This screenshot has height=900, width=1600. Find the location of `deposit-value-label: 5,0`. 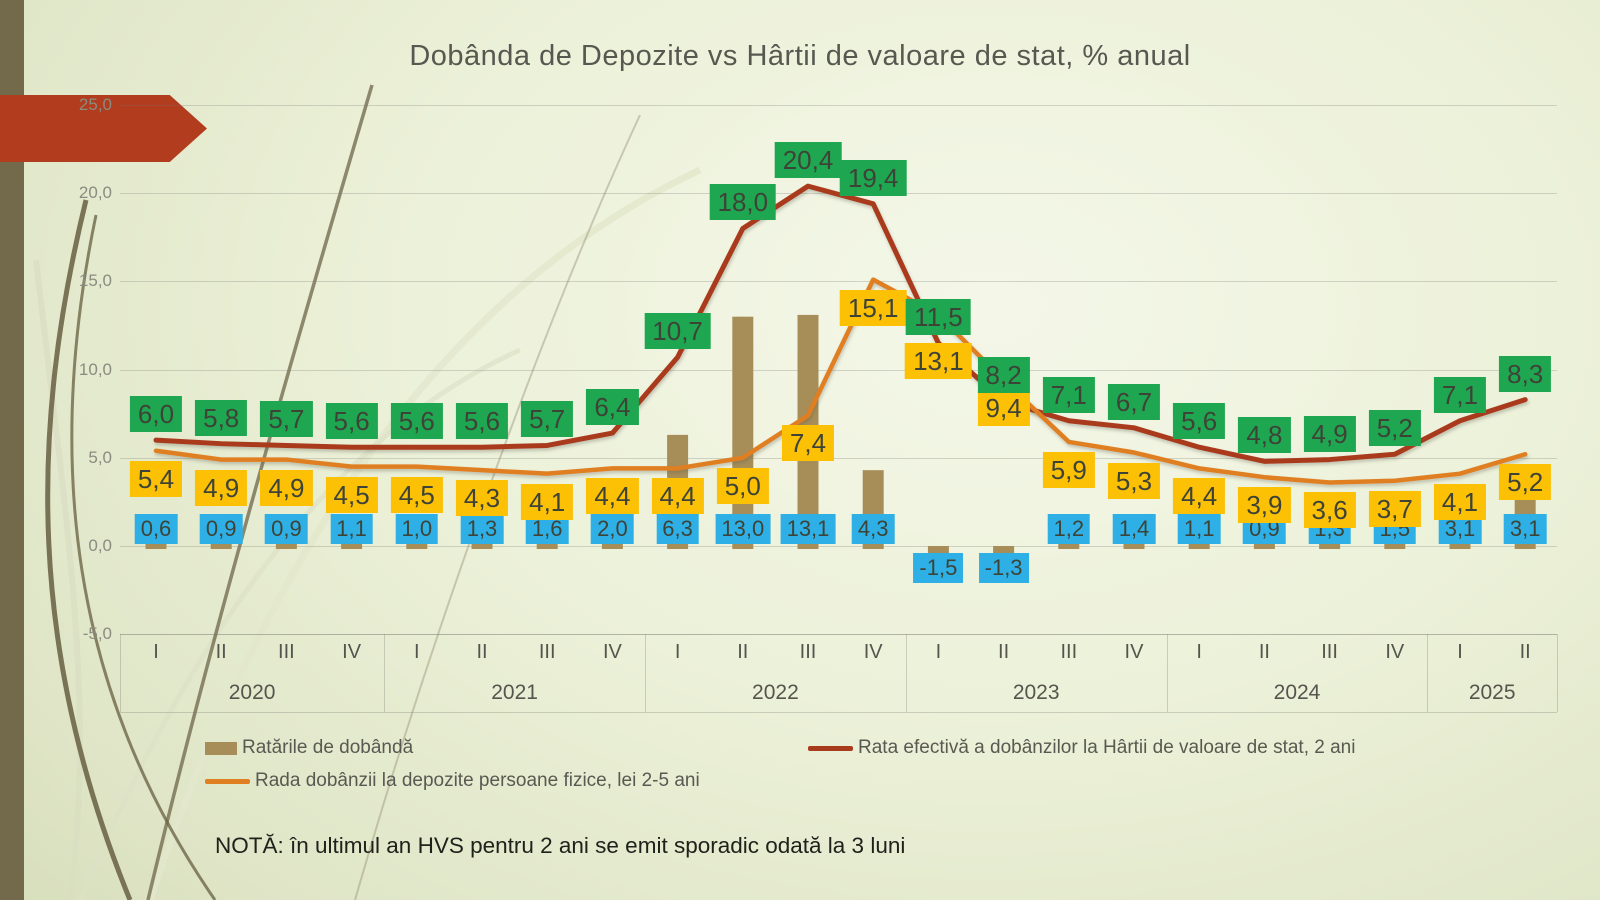

deposit-value-label: 5,0 is located at coordinates (742, 485).